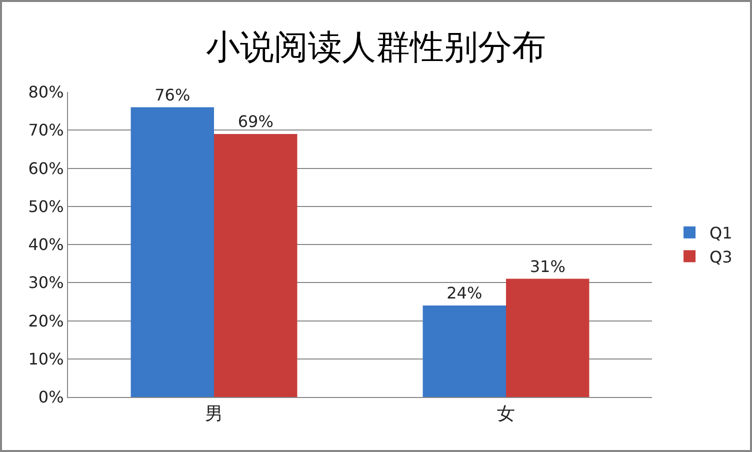 The height and width of the screenshot is (452, 752). Describe the element at coordinates (46, 282) in the screenshot. I see `y-tick-label: 30%` at that location.